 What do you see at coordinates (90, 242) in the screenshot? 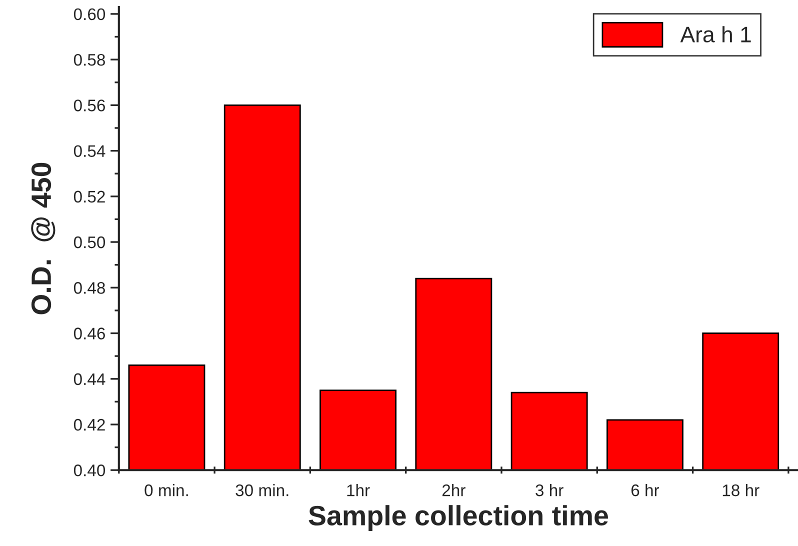
I see `y-tick-label: 0.50` at bounding box center [90, 242].